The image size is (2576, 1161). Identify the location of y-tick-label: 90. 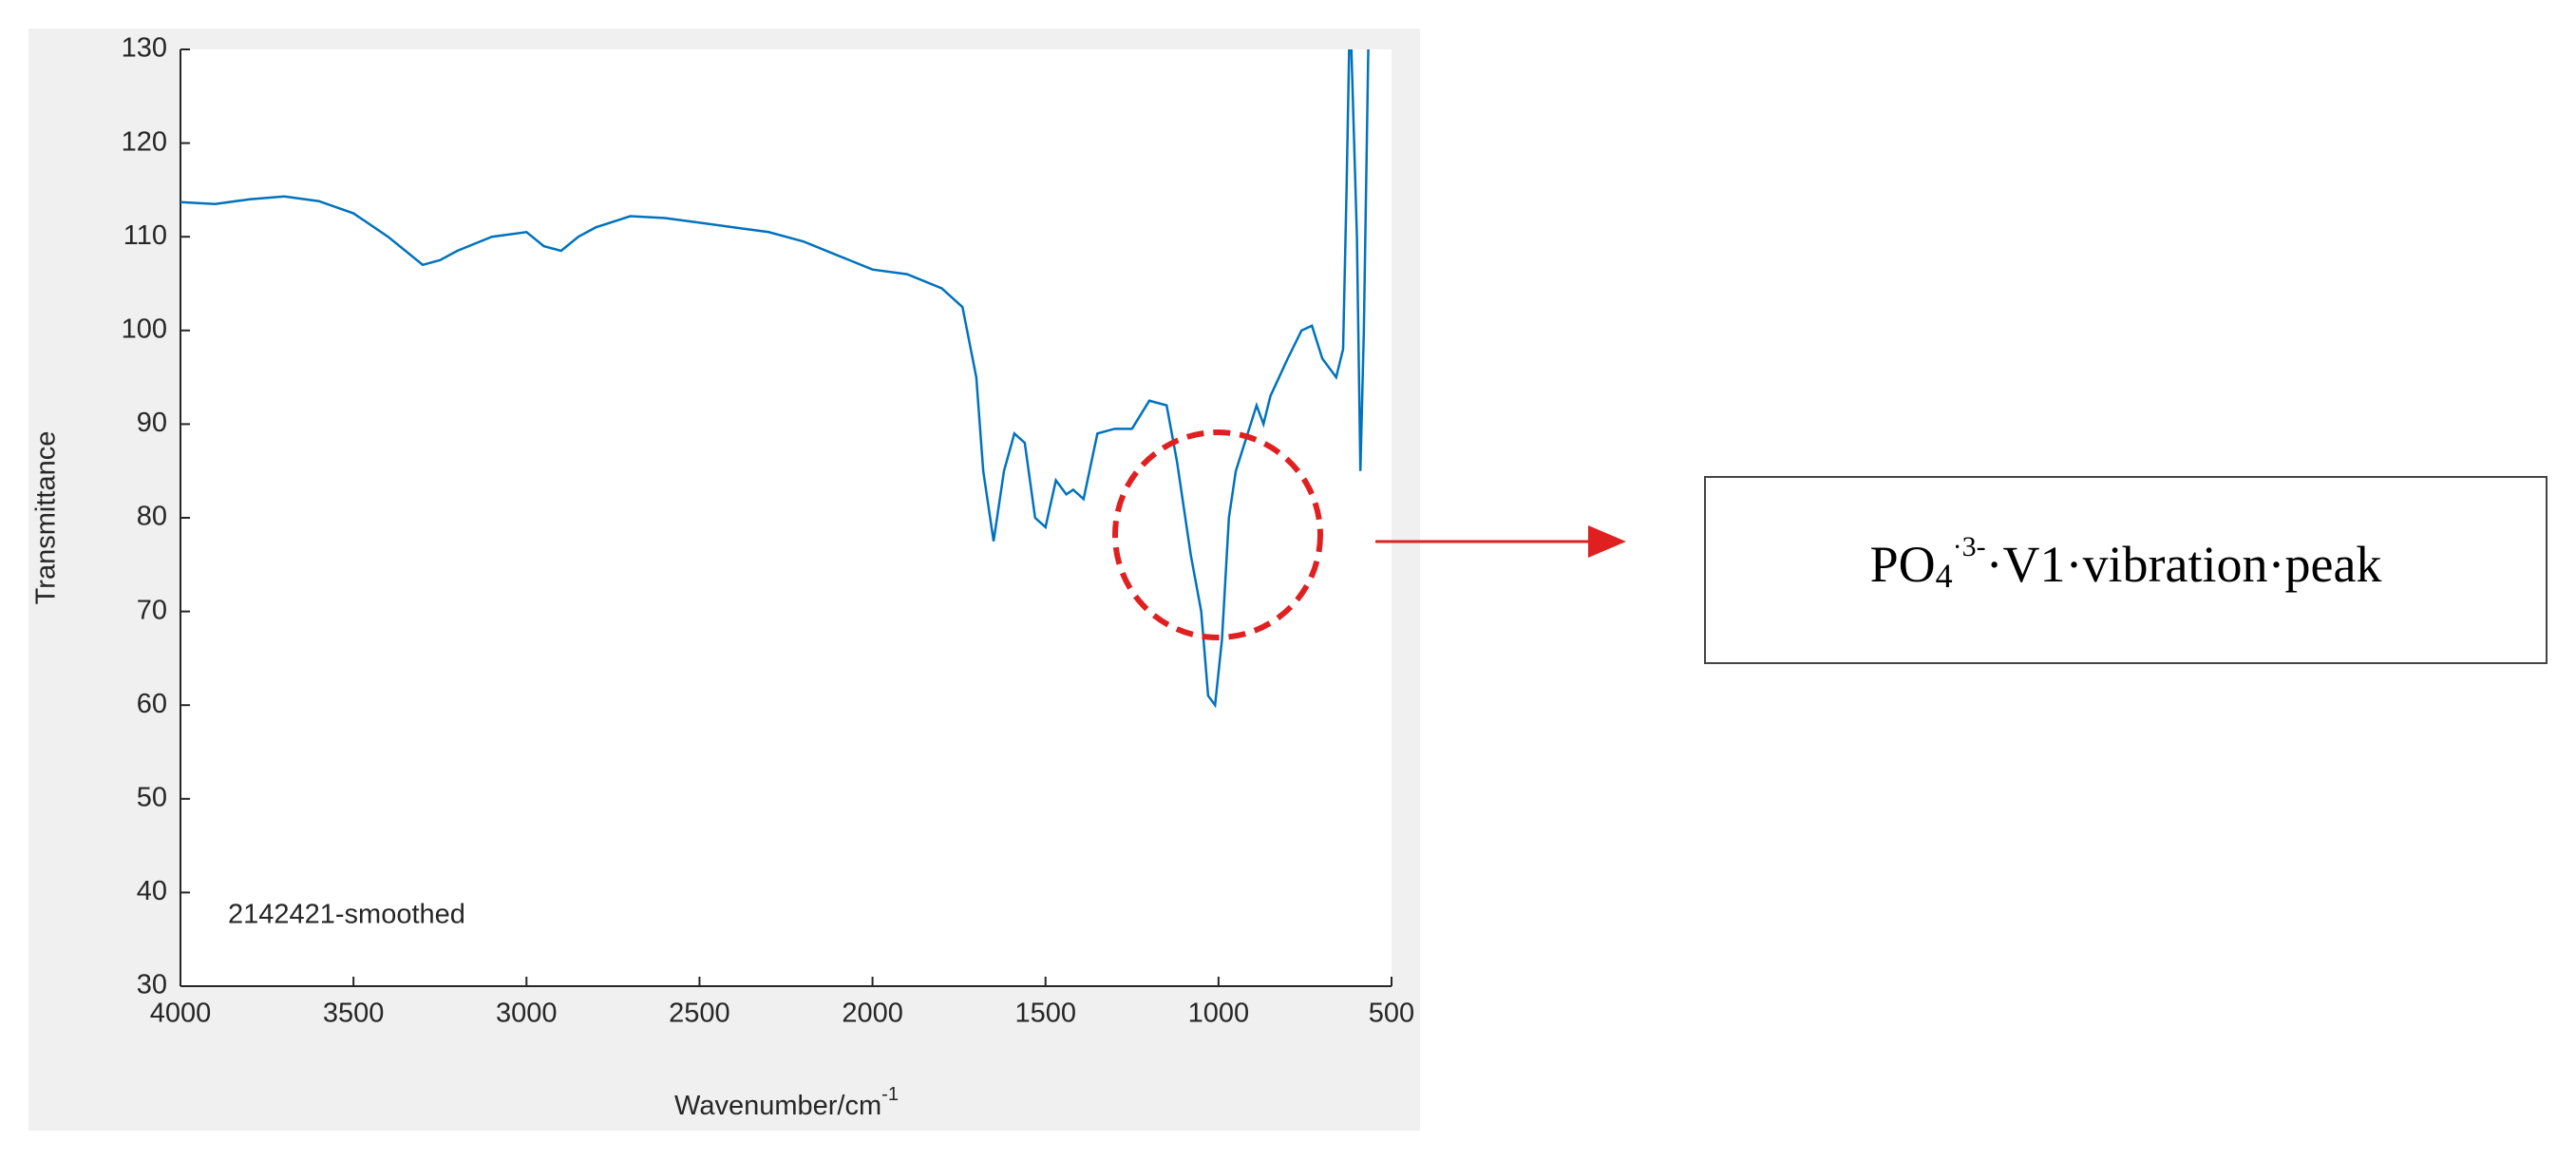
(152, 423).